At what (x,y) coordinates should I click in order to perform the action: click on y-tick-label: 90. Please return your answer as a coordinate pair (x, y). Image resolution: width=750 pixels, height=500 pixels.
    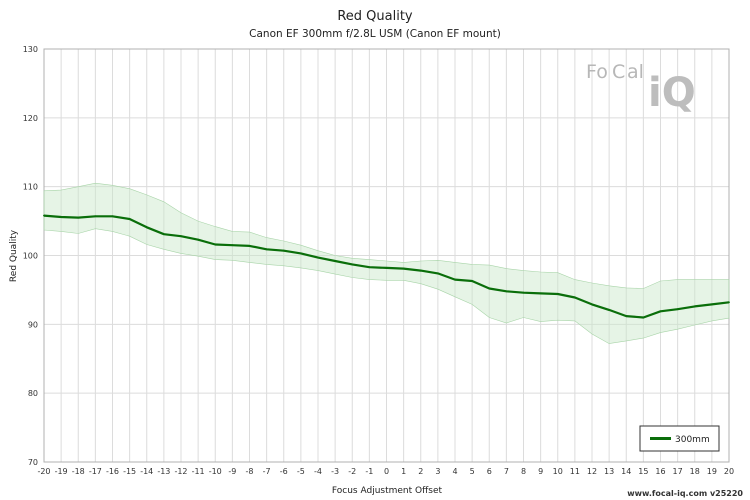
    Looking at the image, I should click on (33, 324).